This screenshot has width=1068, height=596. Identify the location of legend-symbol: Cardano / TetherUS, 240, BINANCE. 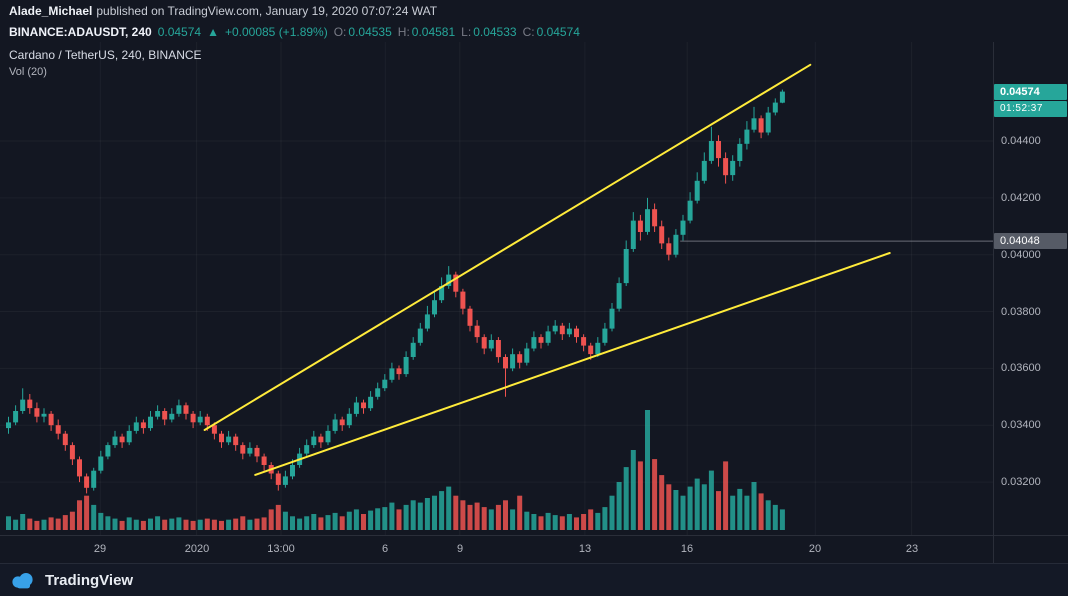
(105, 55).